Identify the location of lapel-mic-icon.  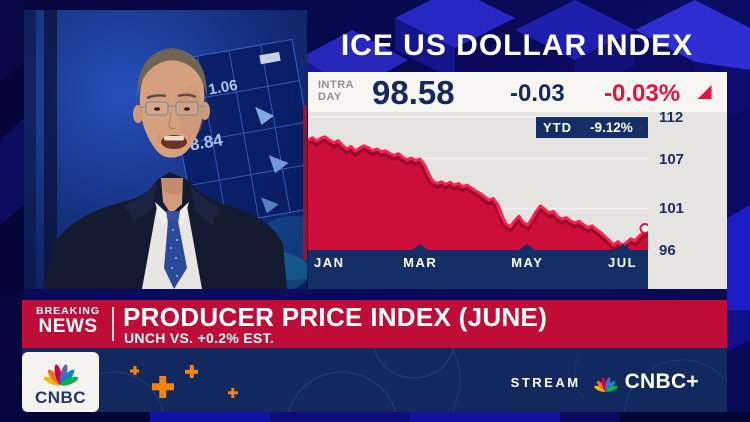
(212, 222).